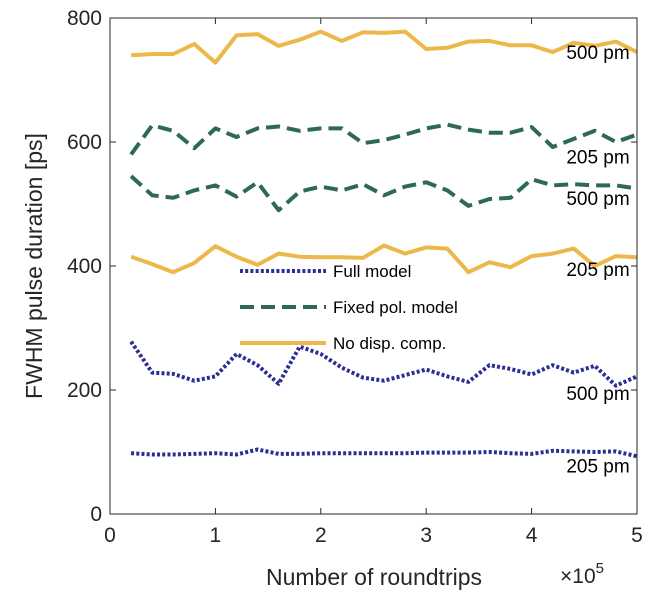 Image resolution: width=654 pixels, height=592 pixels. Describe the element at coordinates (395, 307) in the screenshot. I see `legend-label: Fixed pol. model` at that location.